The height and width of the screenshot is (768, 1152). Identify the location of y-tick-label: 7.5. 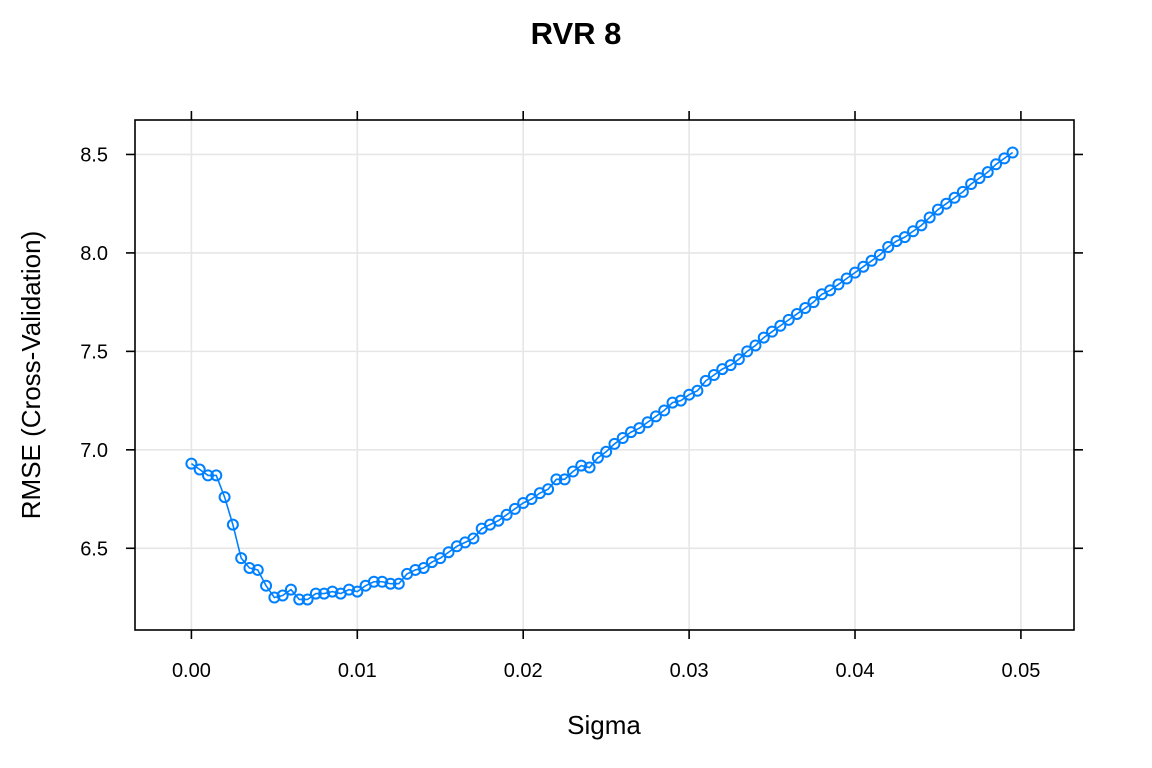
(94, 352).